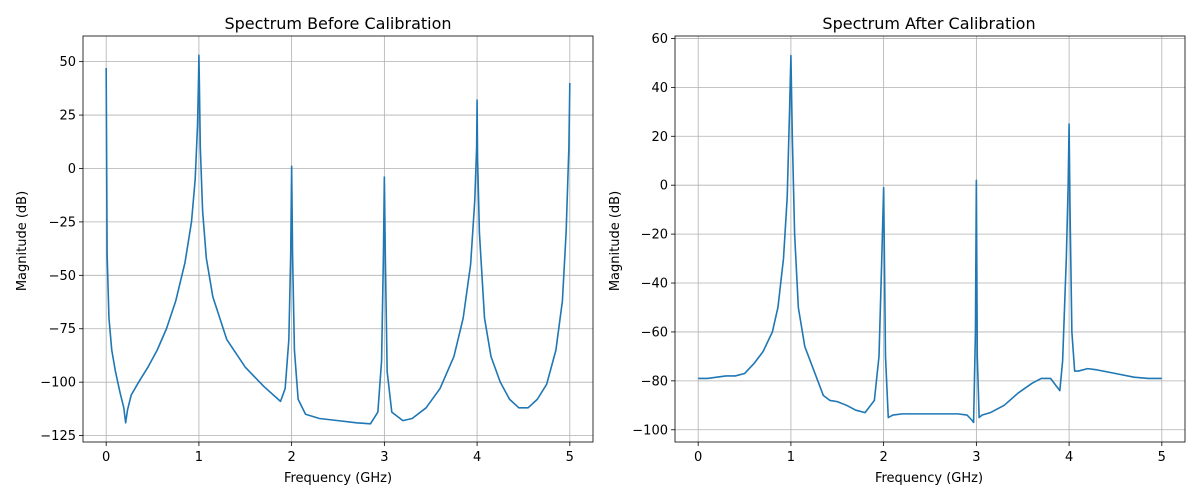 This screenshot has height=500, width=1200. I want to click on y-tick-label: −60, so click(654, 332).